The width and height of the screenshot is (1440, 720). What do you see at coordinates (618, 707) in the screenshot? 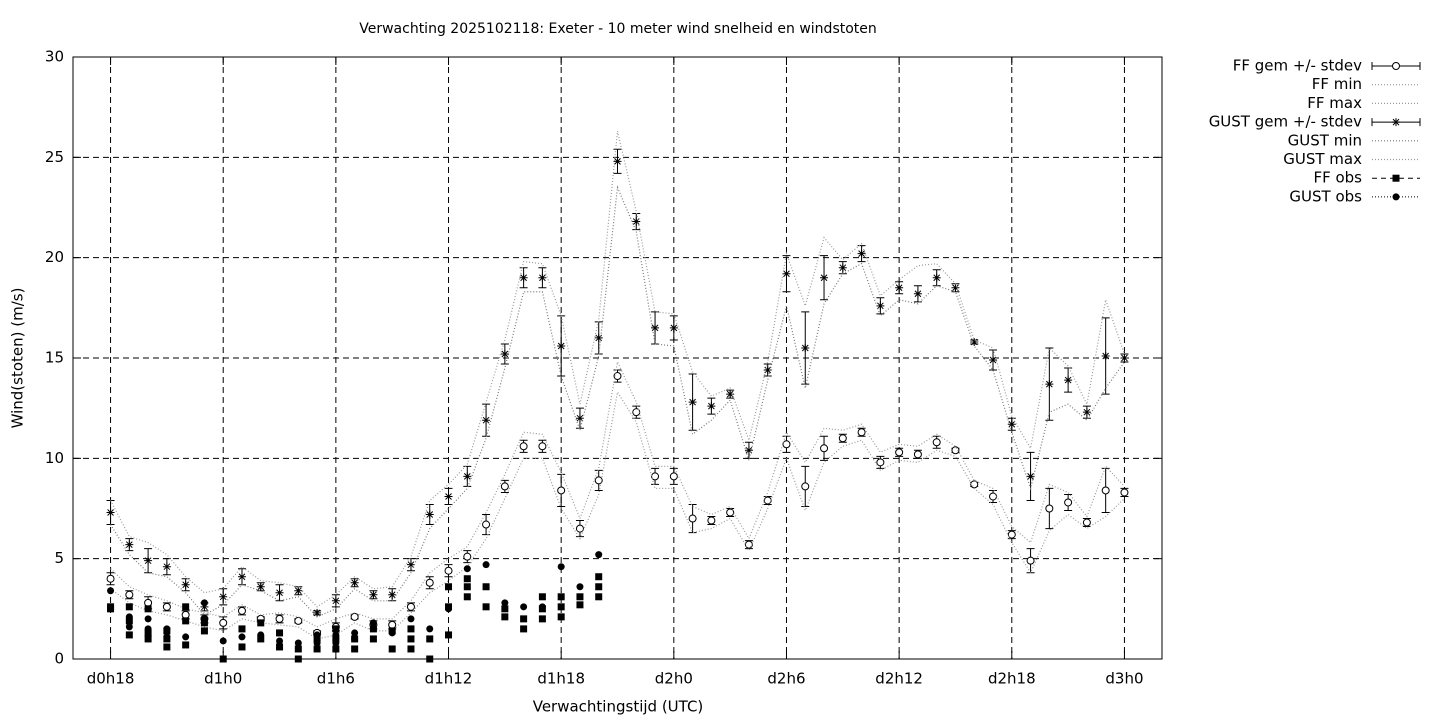
I see `x-axis-label: Verwachtingstijd (UTC)` at bounding box center [618, 707].